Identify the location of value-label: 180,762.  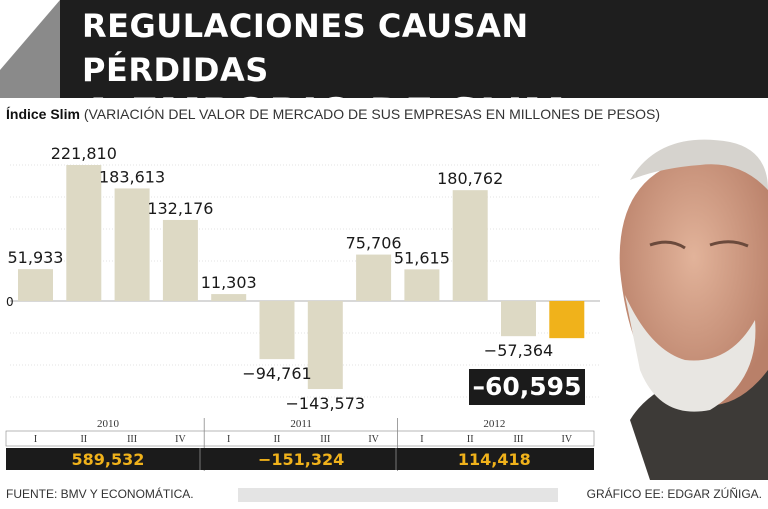
(470, 178).